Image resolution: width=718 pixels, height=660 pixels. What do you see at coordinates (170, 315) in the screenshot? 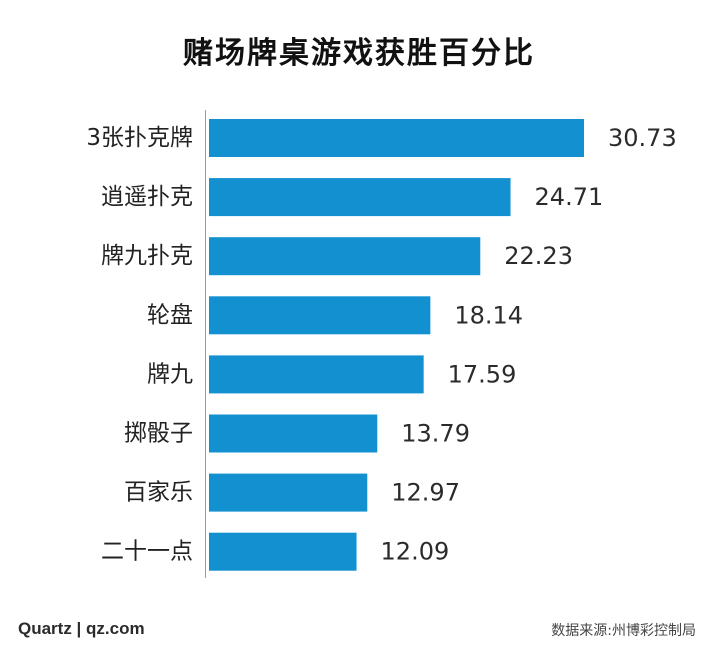
I see `category-label: 轮盘` at bounding box center [170, 315].